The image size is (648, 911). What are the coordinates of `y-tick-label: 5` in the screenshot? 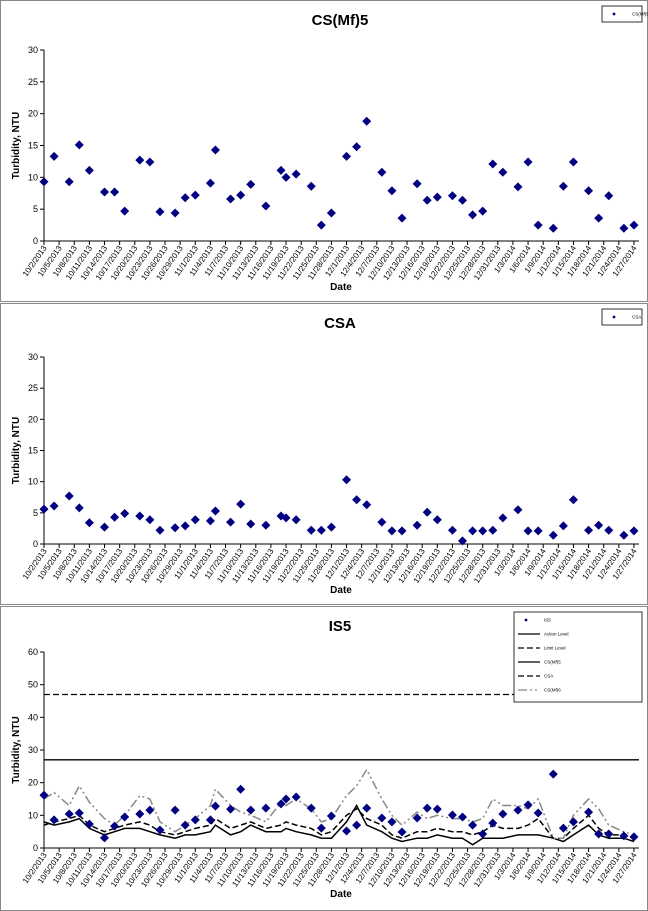 It's located at (35, 513).